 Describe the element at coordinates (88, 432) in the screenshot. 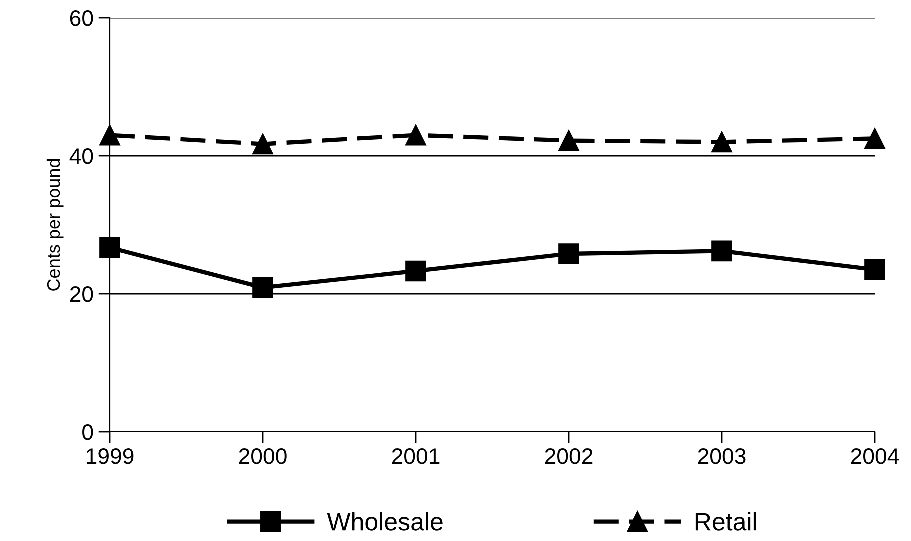

I see `y-tick-label: 0` at that location.